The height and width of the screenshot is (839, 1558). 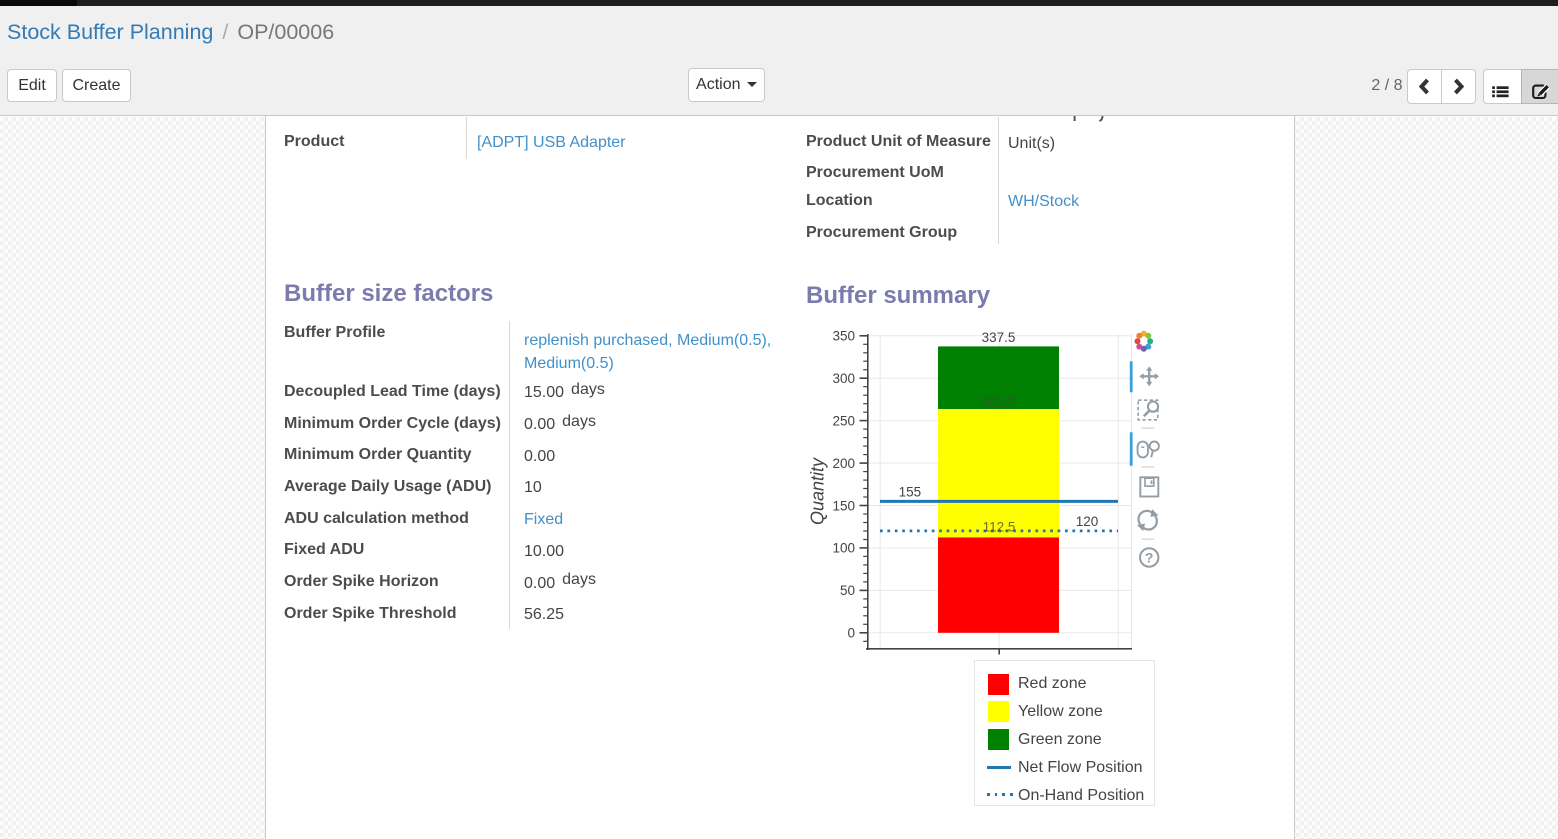 I want to click on svg-text: 150, so click(x=843, y=505).